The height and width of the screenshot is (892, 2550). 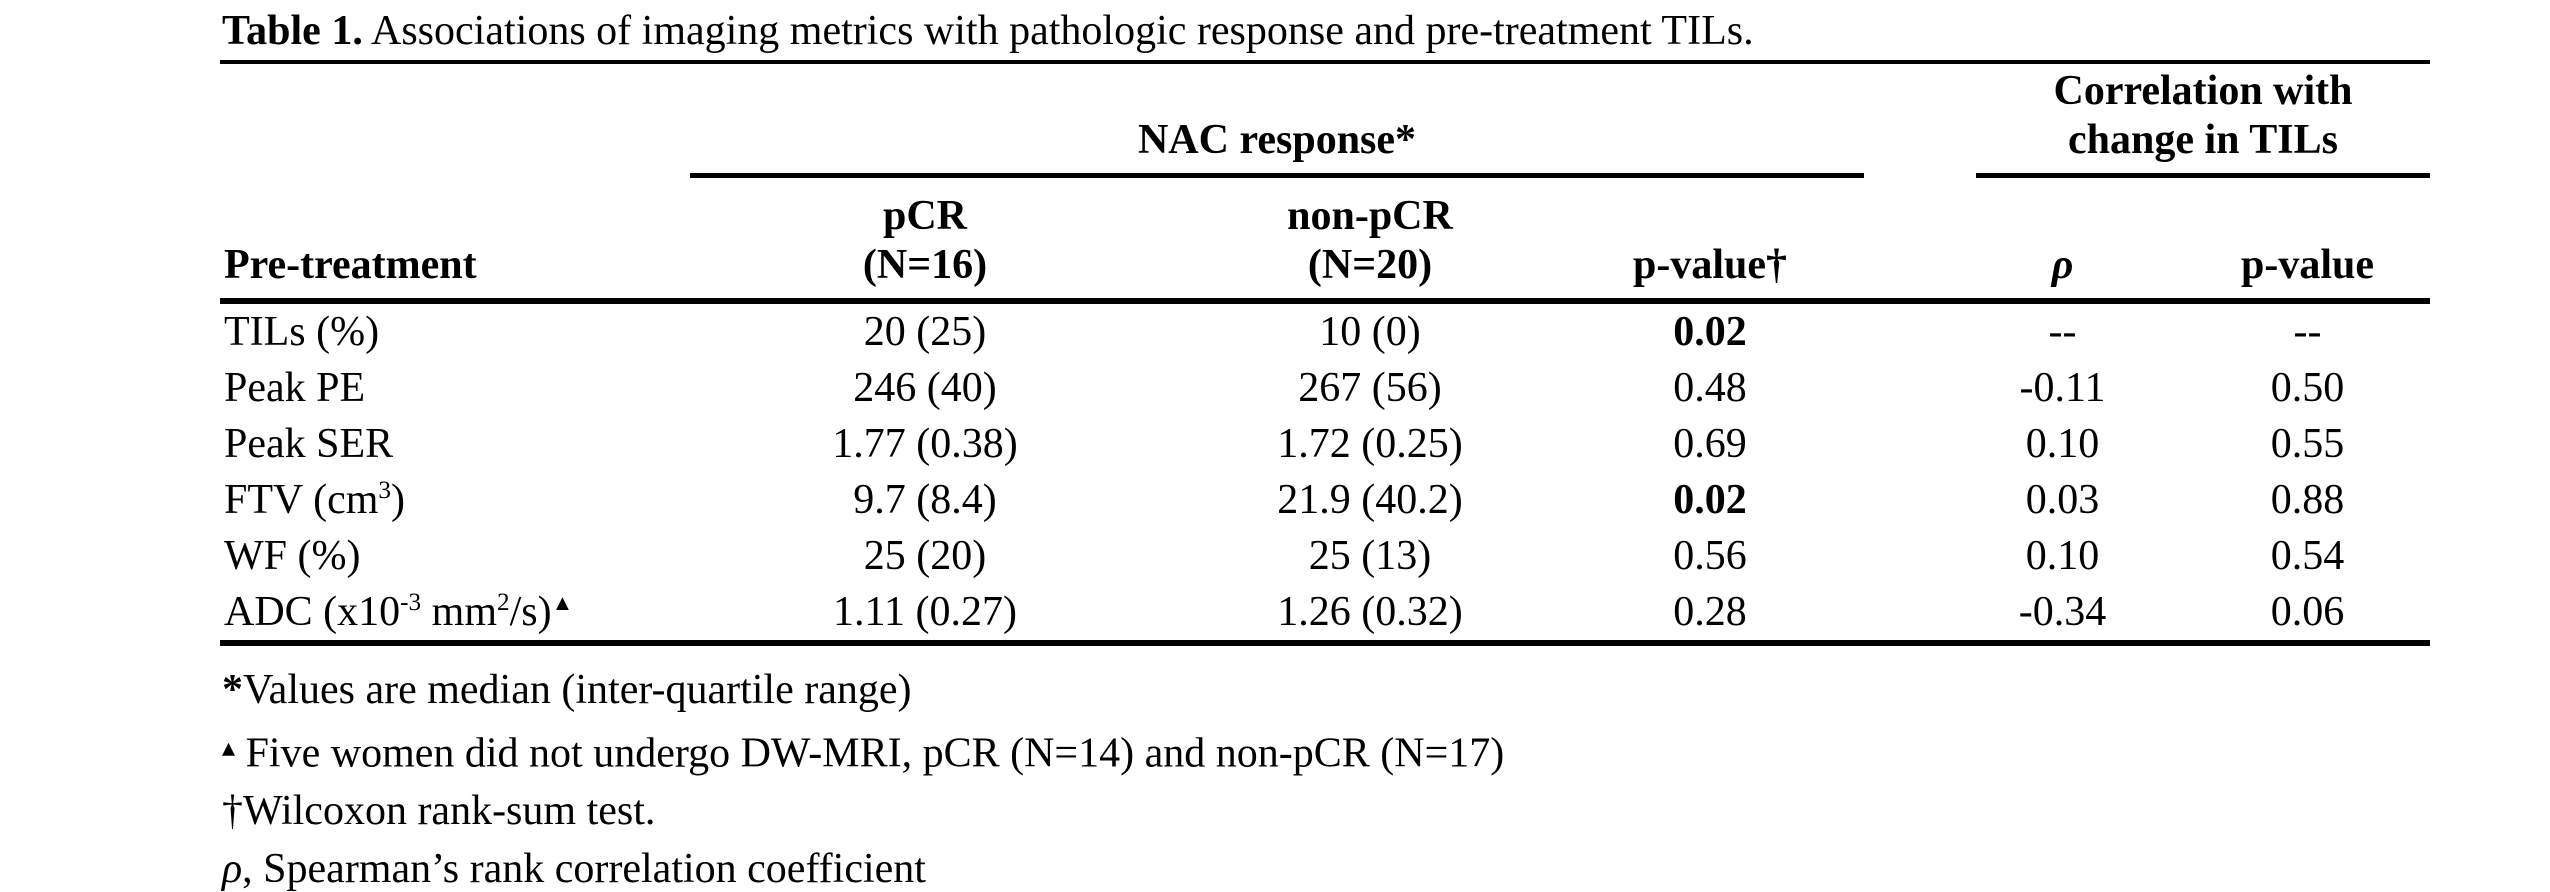 What do you see at coordinates (1370, 265) in the screenshot?
I see `col-header-nonpcr-line2: (N=20)` at bounding box center [1370, 265].